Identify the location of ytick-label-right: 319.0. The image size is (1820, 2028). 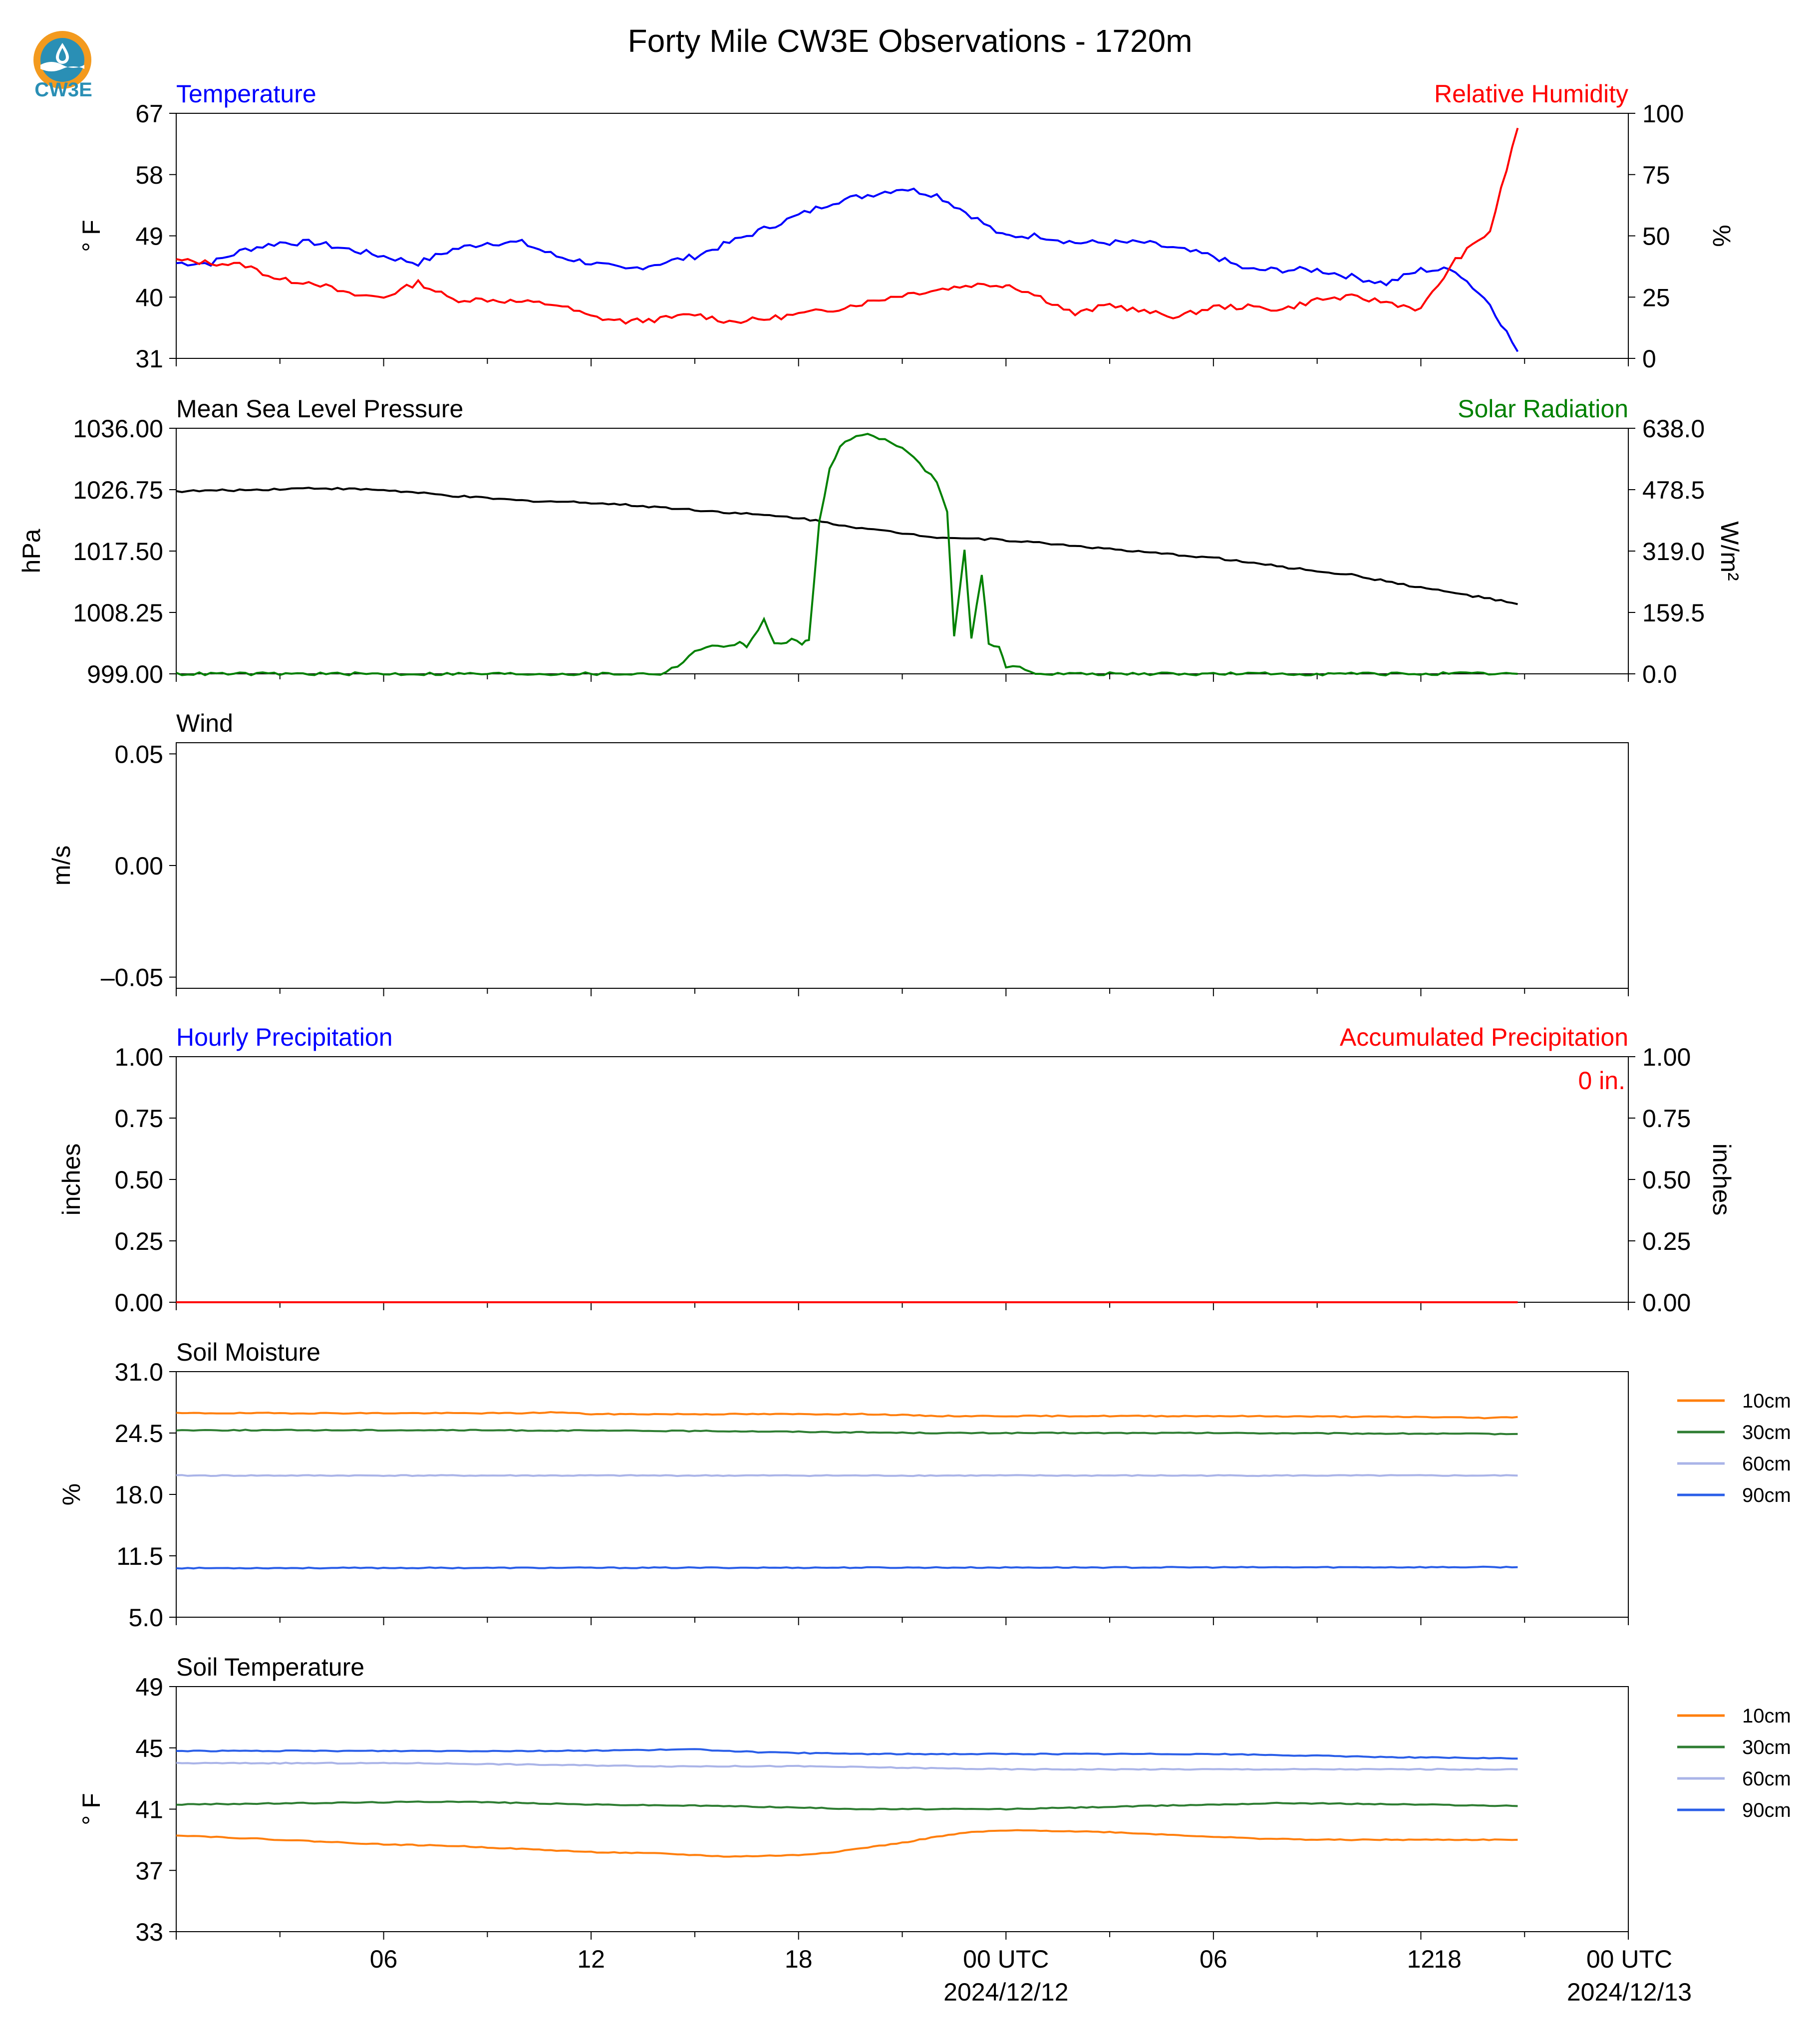
(1673, 552).